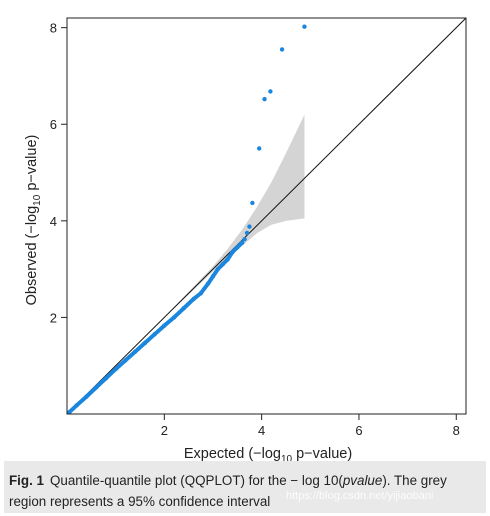  Describe the element at coordinates (358, 430) in the screenshot. I see `x-tick-label: 6` at that location.